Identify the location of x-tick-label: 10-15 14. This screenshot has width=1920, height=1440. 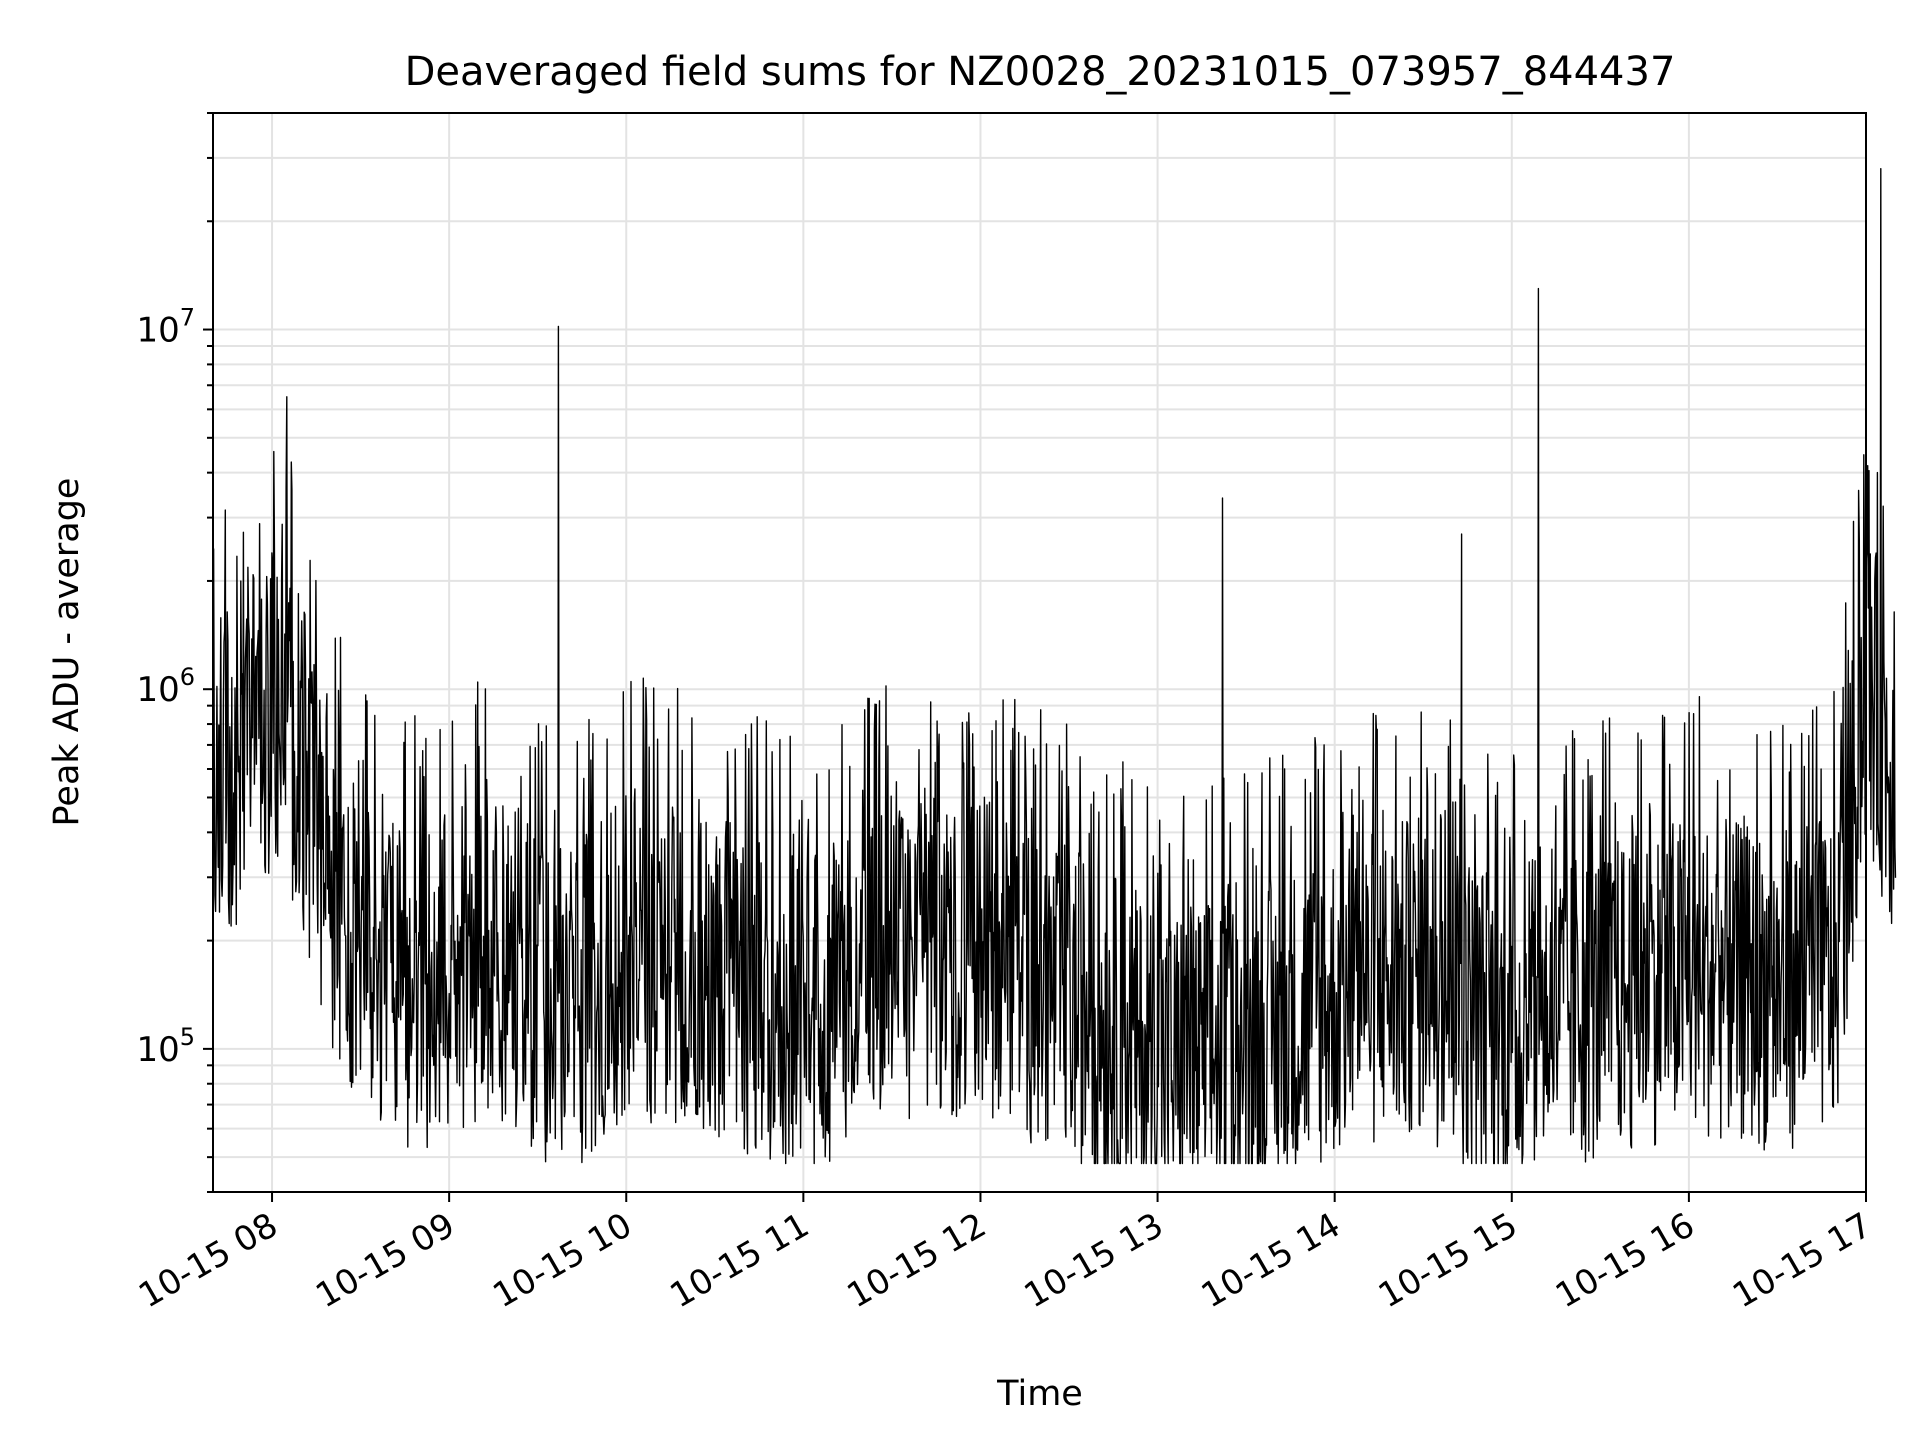
(1271, 1260).